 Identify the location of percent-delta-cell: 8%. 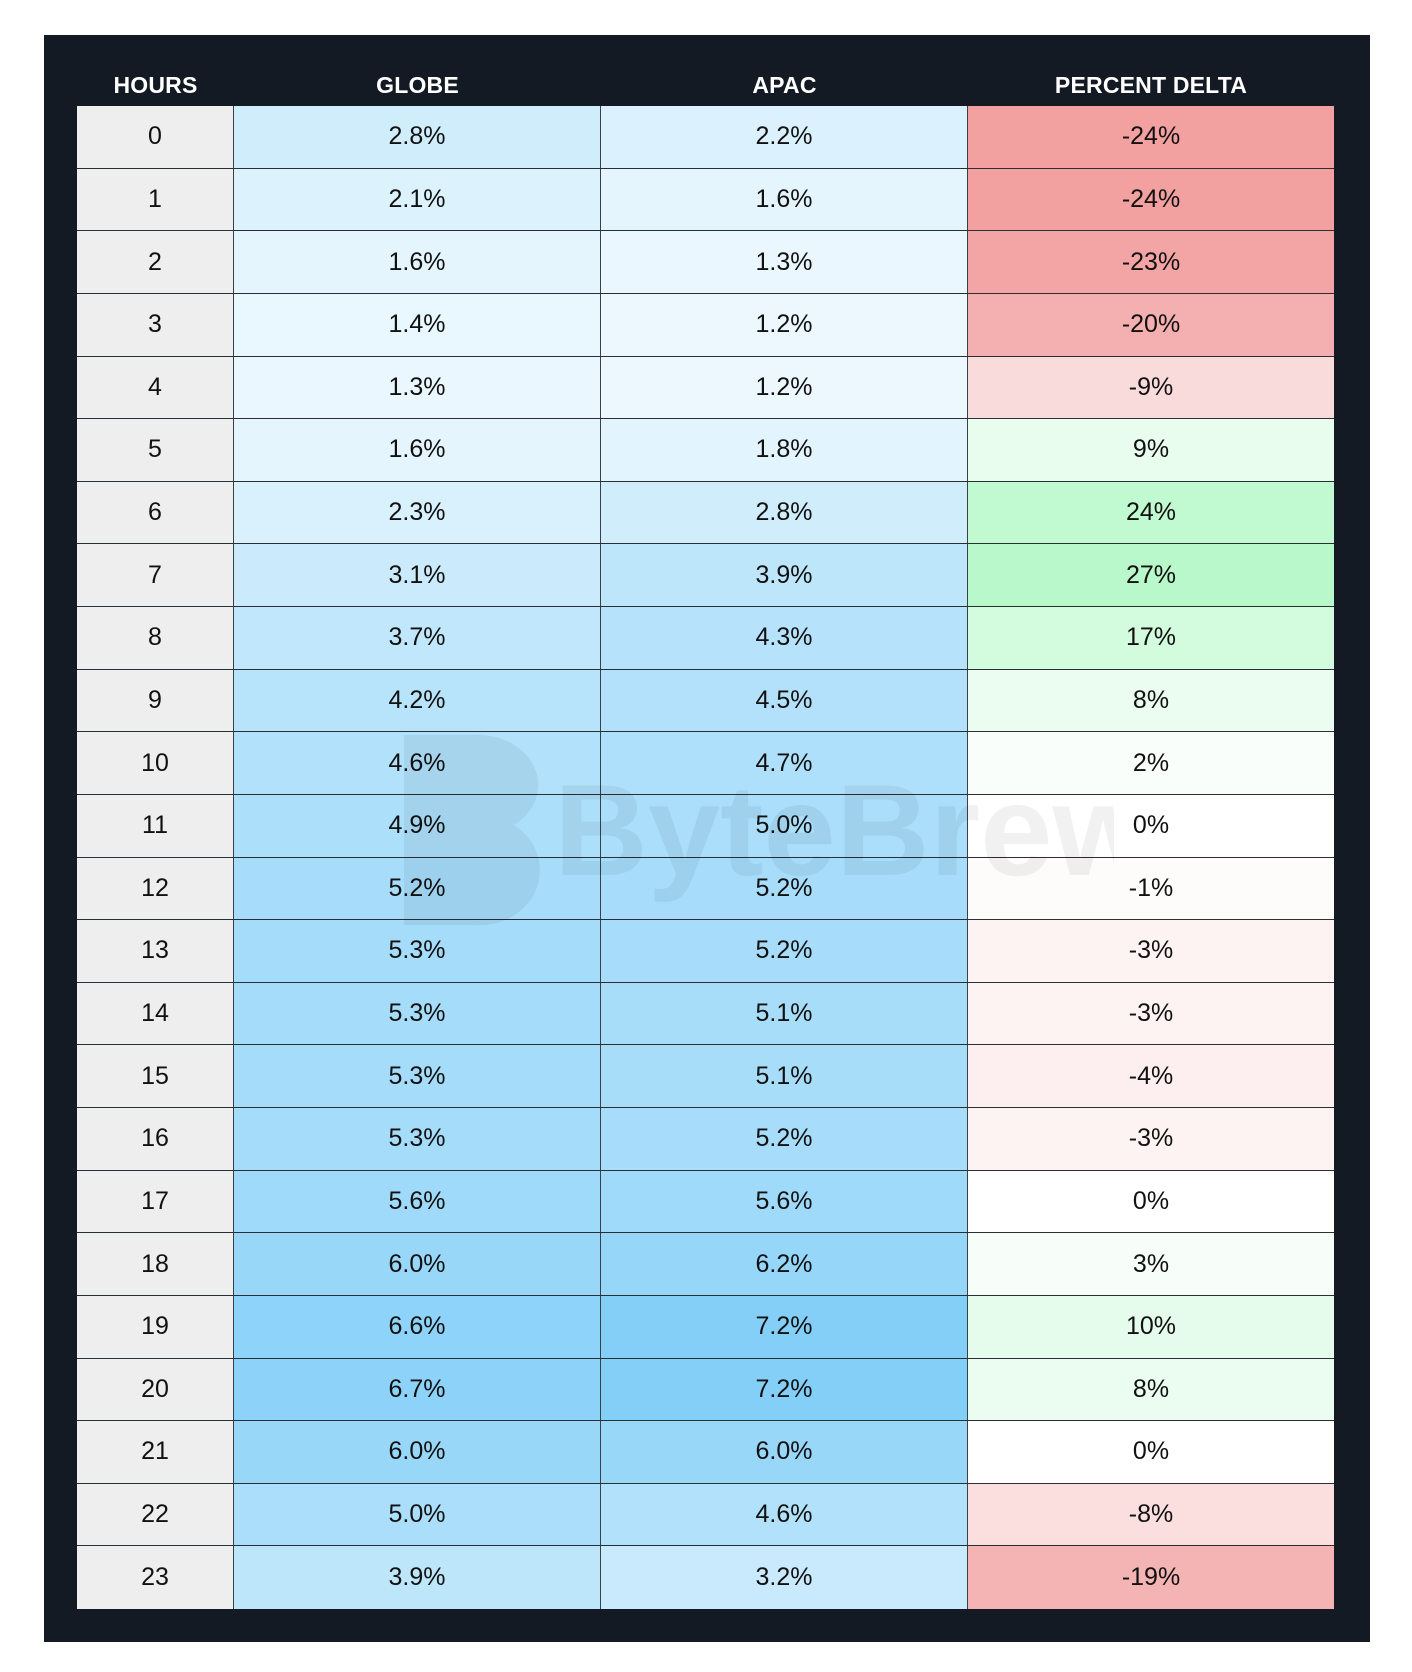
(1151, 700).